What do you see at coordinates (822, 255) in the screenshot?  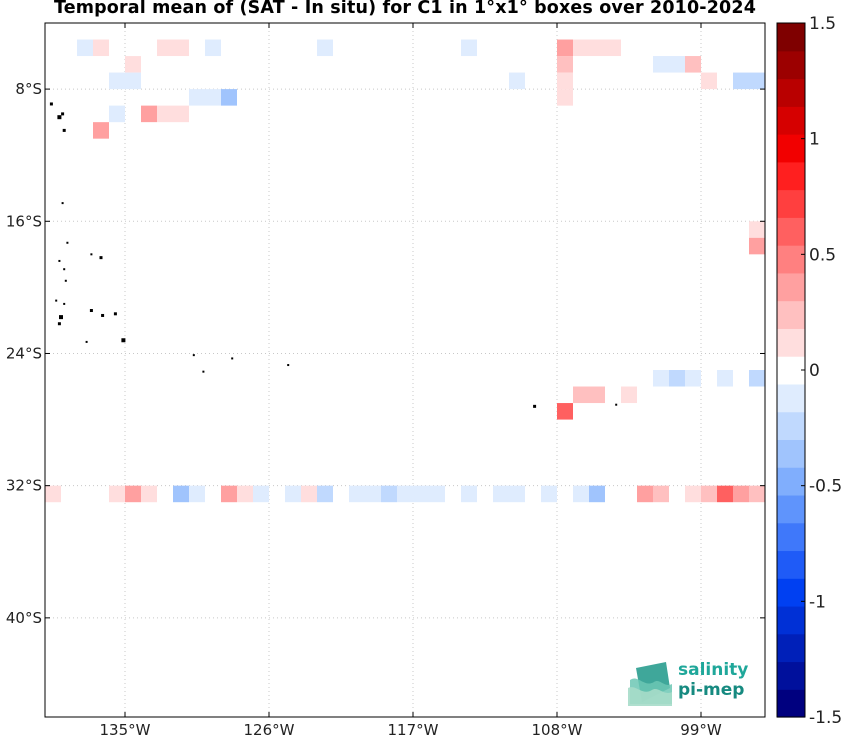 I see `colorbar-tick-label: 0.5` at bounding box center [822, 255].